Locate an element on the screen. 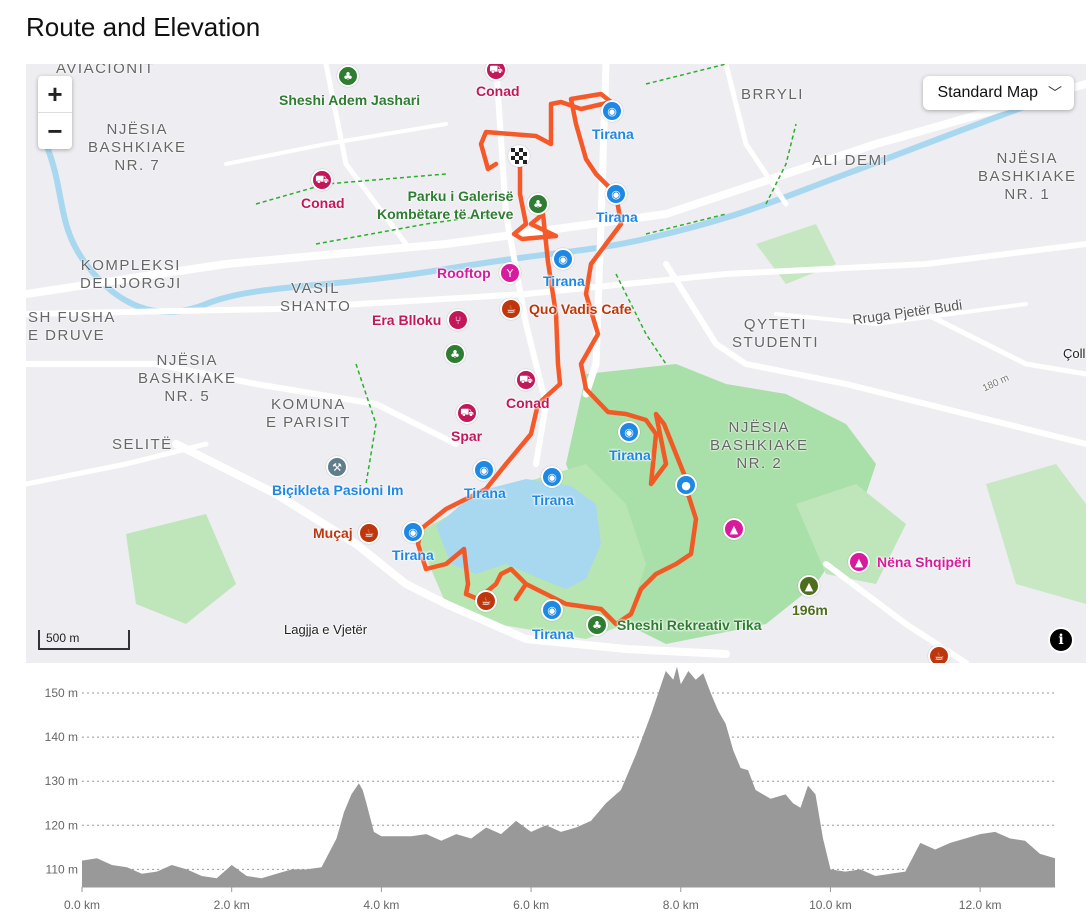 This screenshot has width=1090, height=923. area-label-kompleksi: KOMPLEKSI DELIJORGJI is located at coordinates (131, 274).